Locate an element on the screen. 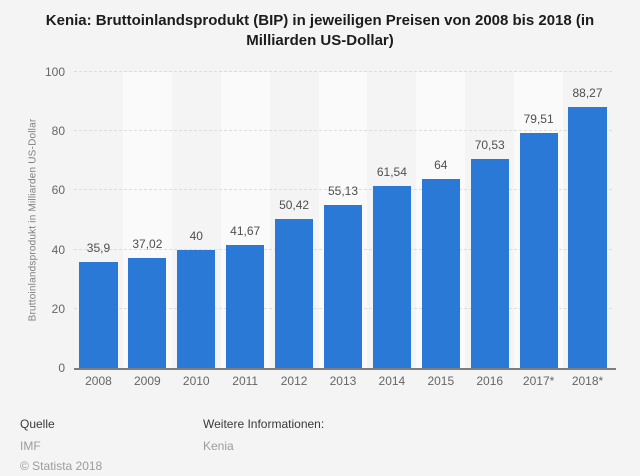  source-name: IMF is located at coordinates (30, 445).